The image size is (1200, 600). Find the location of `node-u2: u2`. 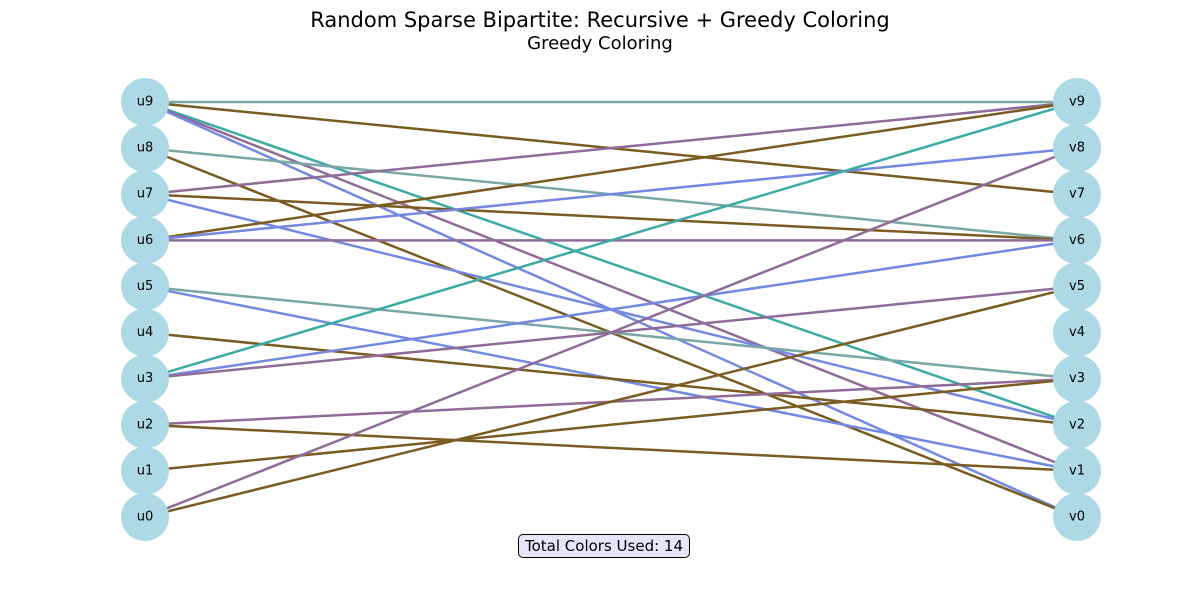

node-u2: u2 is located at coordinates (145, 424).